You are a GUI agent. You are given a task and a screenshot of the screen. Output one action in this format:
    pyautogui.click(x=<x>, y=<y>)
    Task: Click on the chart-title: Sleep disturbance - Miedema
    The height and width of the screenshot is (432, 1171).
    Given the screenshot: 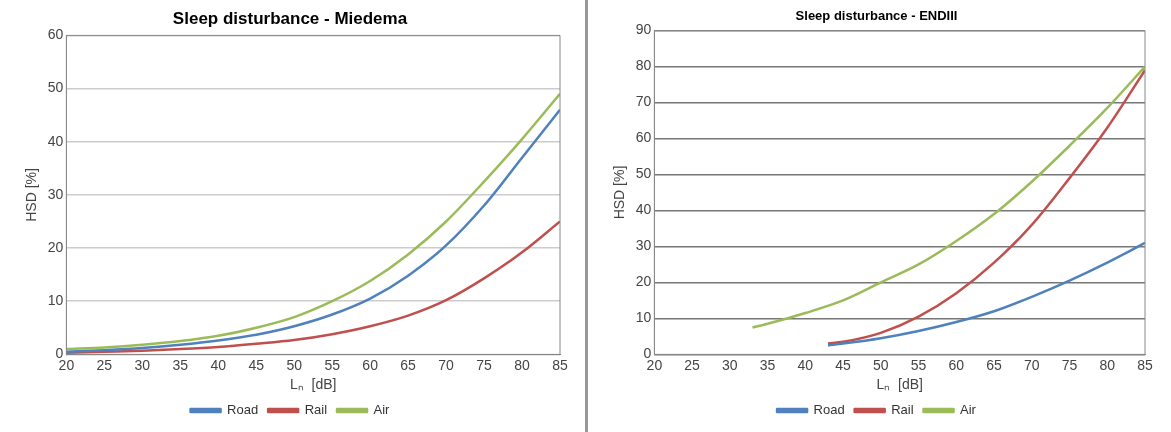 What is the action you would take?
    pyautogui.click(x=290, y=18)
    